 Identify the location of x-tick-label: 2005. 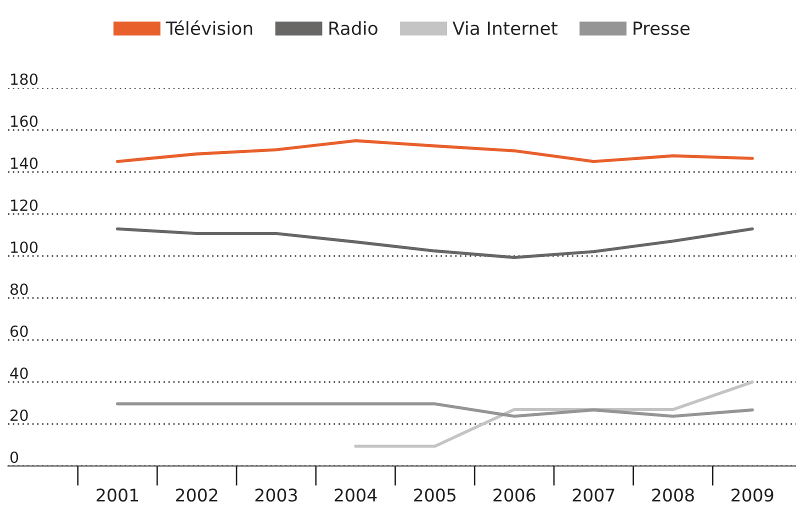
(435, 495).